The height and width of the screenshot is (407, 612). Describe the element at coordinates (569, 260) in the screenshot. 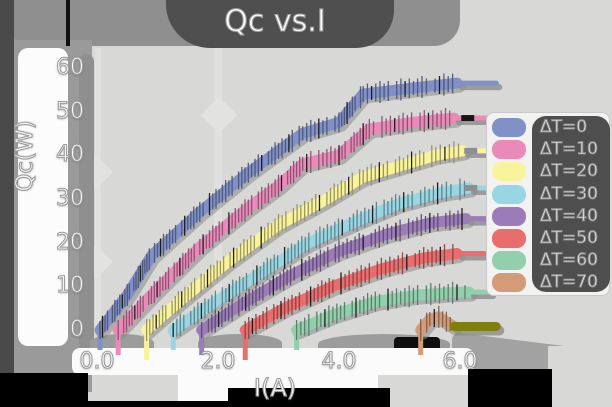

I see `legend-label: ΔT=60` at that location.